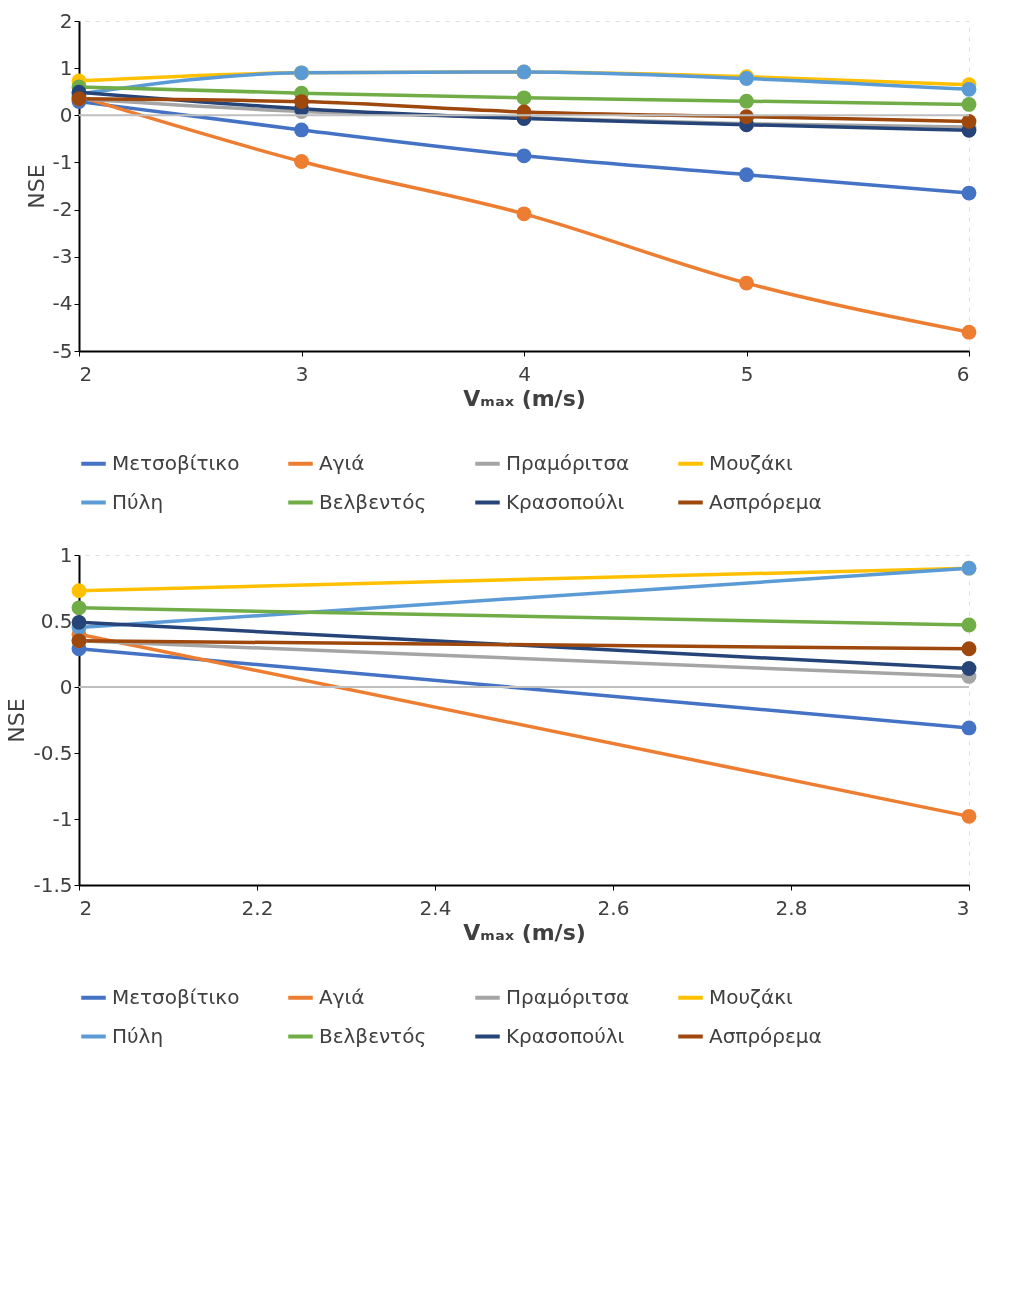  What do you see at coordinates (62, 209) in the screenshot?
I see `y-tick-label: -2` at bounding box center [62, 209].